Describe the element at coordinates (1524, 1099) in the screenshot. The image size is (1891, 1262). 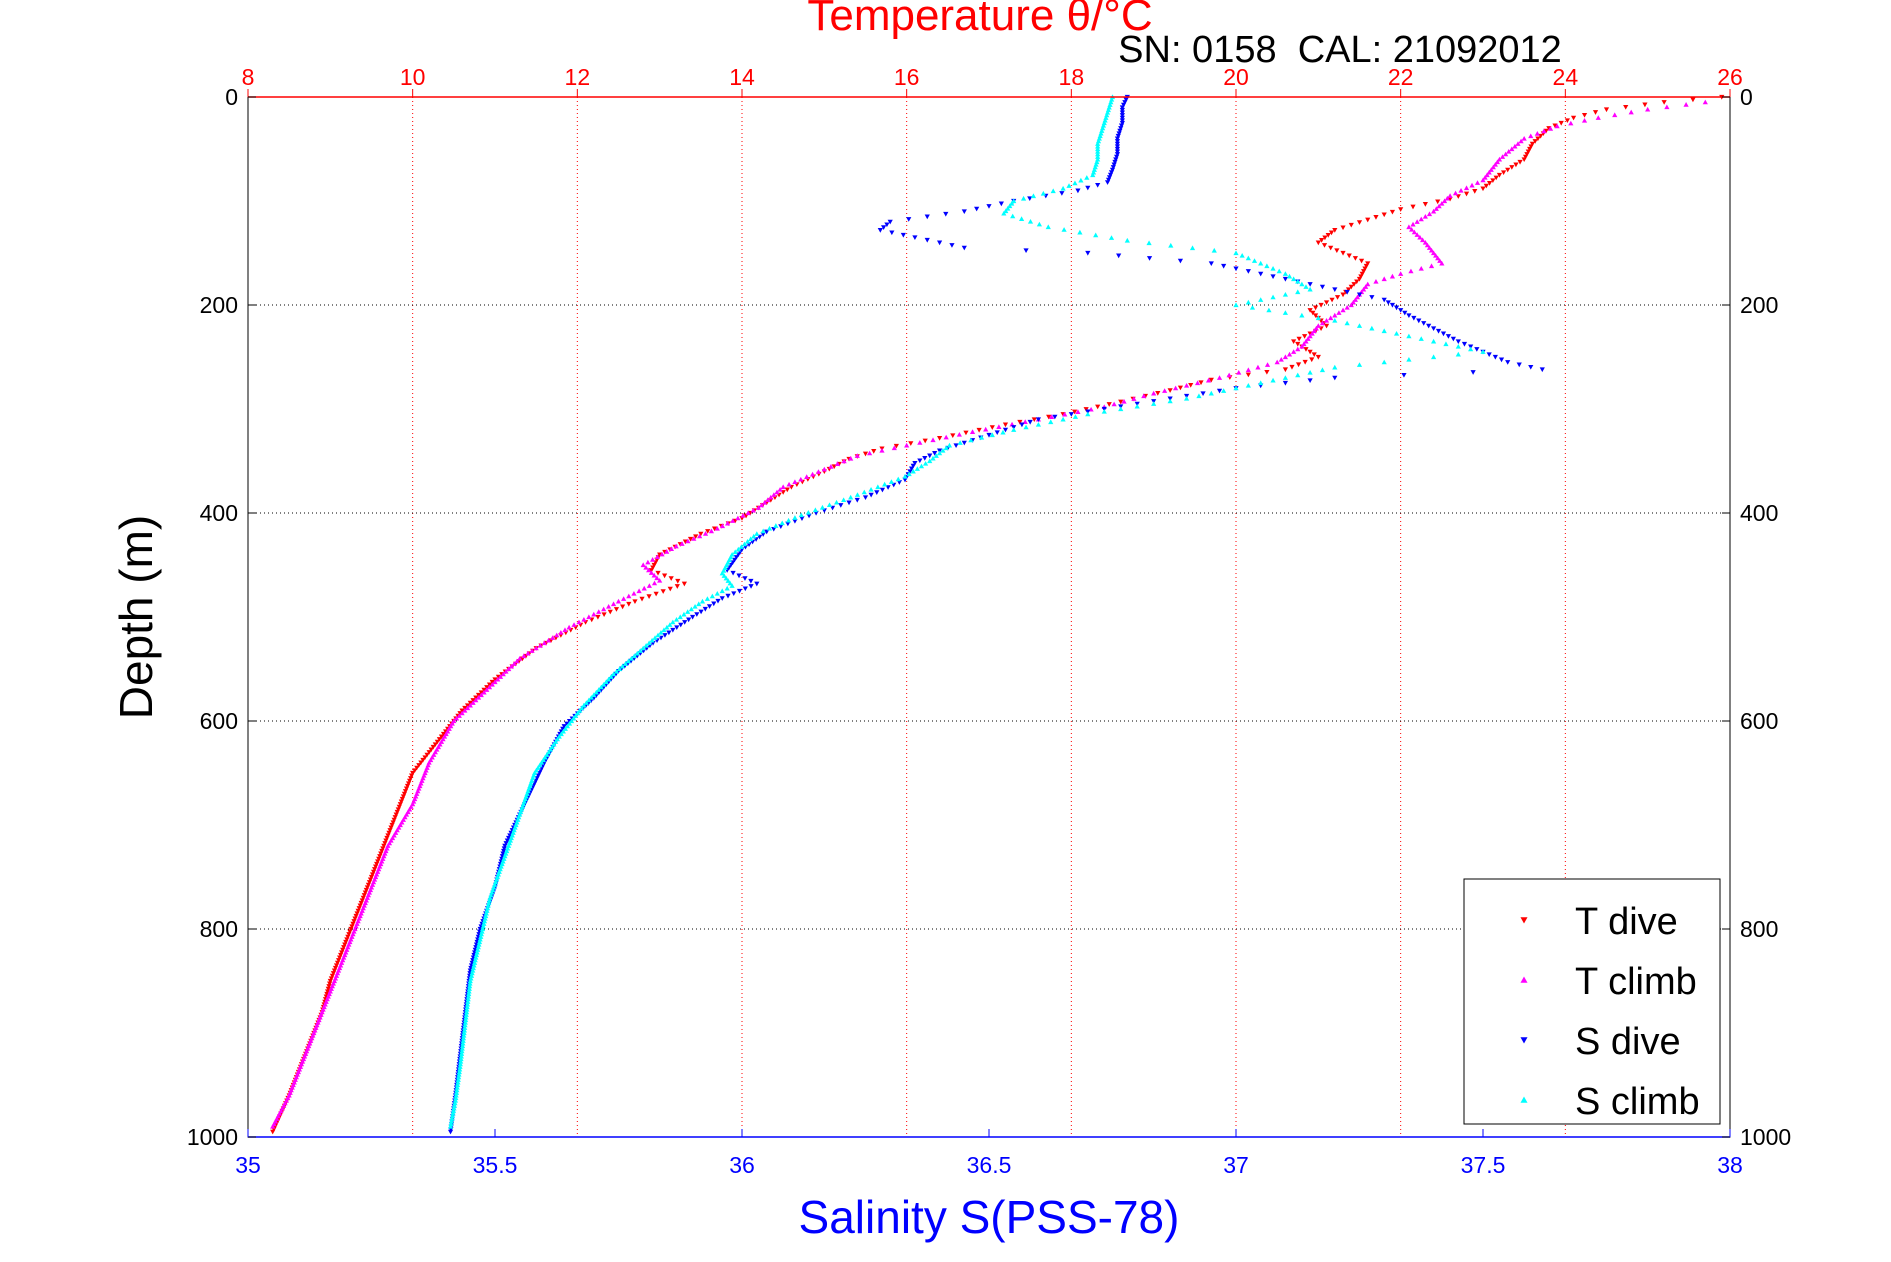
I see `legend-marker` at that location.